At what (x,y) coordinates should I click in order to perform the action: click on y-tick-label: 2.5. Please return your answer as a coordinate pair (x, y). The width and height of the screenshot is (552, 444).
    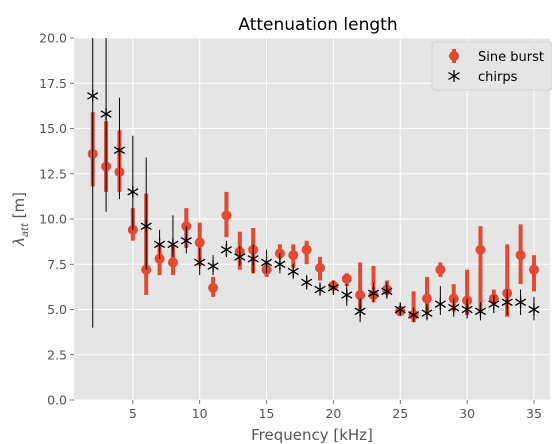
    Looking at the image, I should click on (57, 354).